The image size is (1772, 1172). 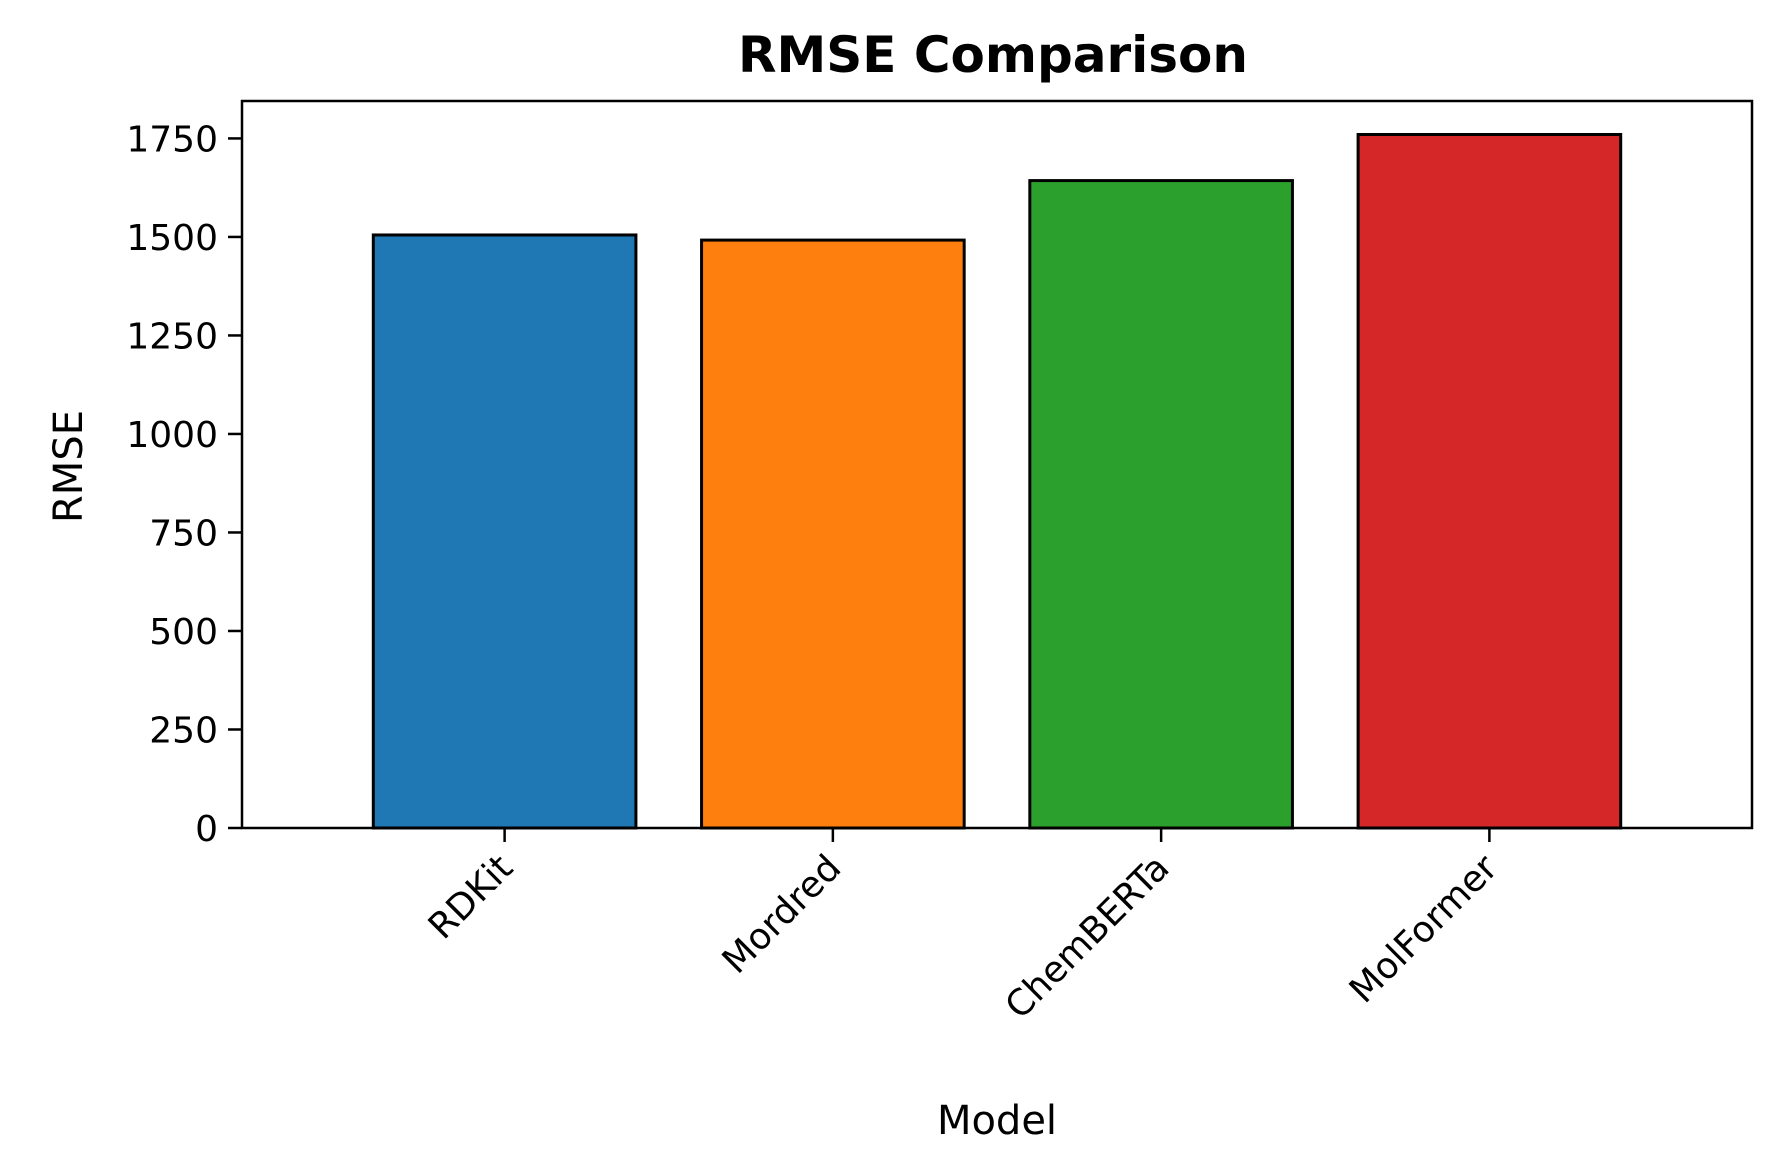 What do you see at coordinates (183, 730) in the screenshot?
I see `y-tick-label: 250` at bounding box center [183, 730].